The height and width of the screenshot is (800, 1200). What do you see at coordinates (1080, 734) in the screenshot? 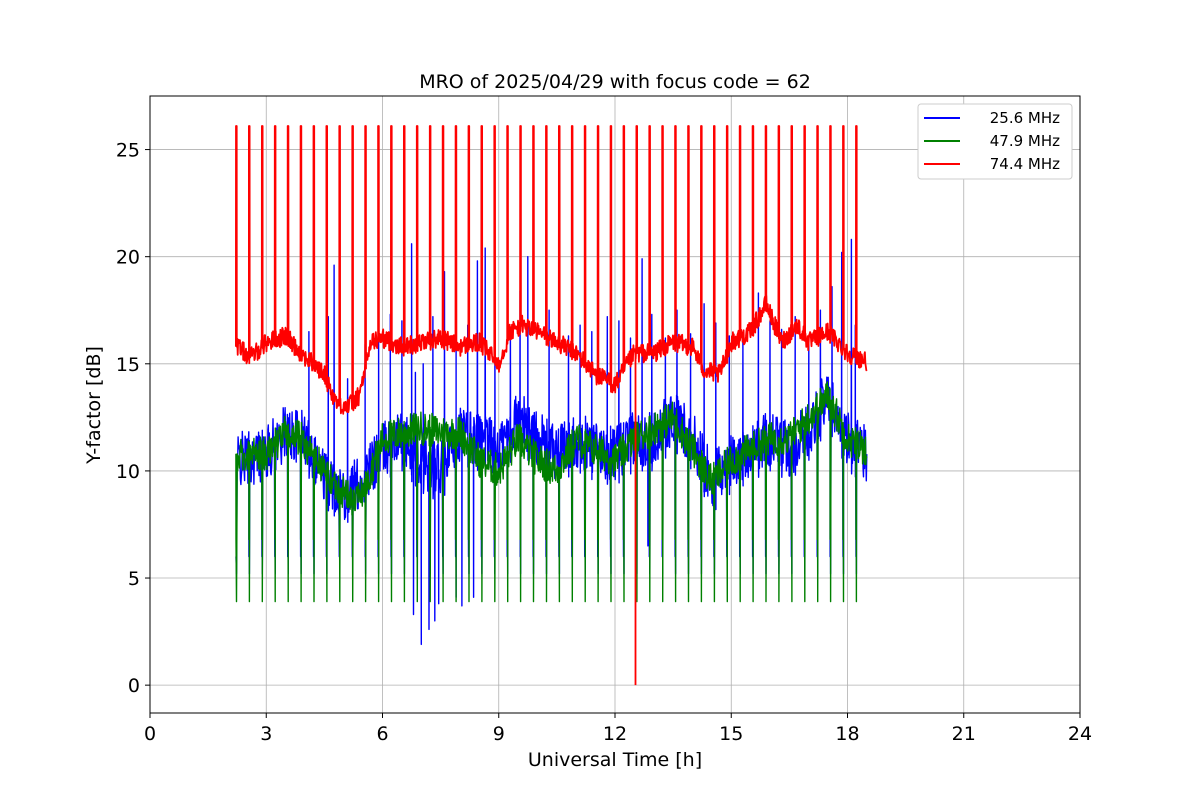
I see `x-tick-label: 24` at bounding box center [1080, 734].